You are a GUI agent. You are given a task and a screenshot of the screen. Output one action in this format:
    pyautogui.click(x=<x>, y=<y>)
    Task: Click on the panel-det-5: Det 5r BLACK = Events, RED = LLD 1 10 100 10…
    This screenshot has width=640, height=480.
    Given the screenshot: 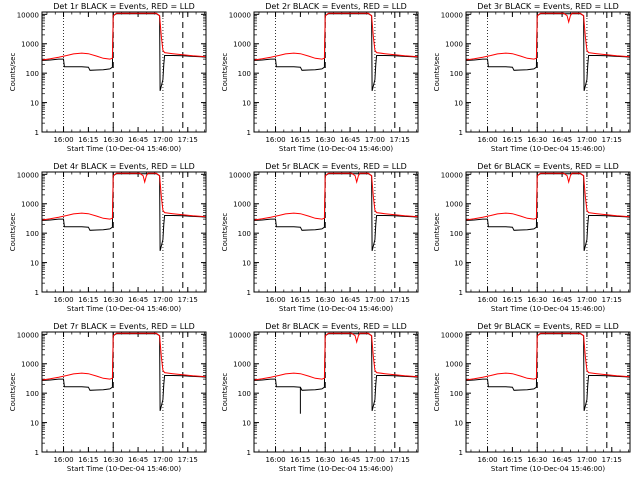 What is the action you would take?
    pyautogui.click(x=320, y=237)
    